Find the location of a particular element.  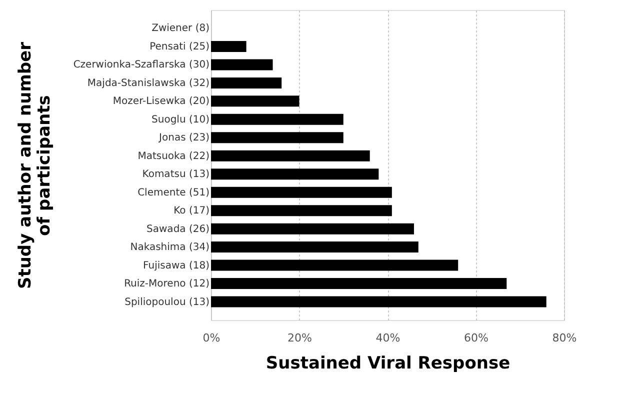

y-tick-label: Jonas (23) is located at coordinates (184, 138).